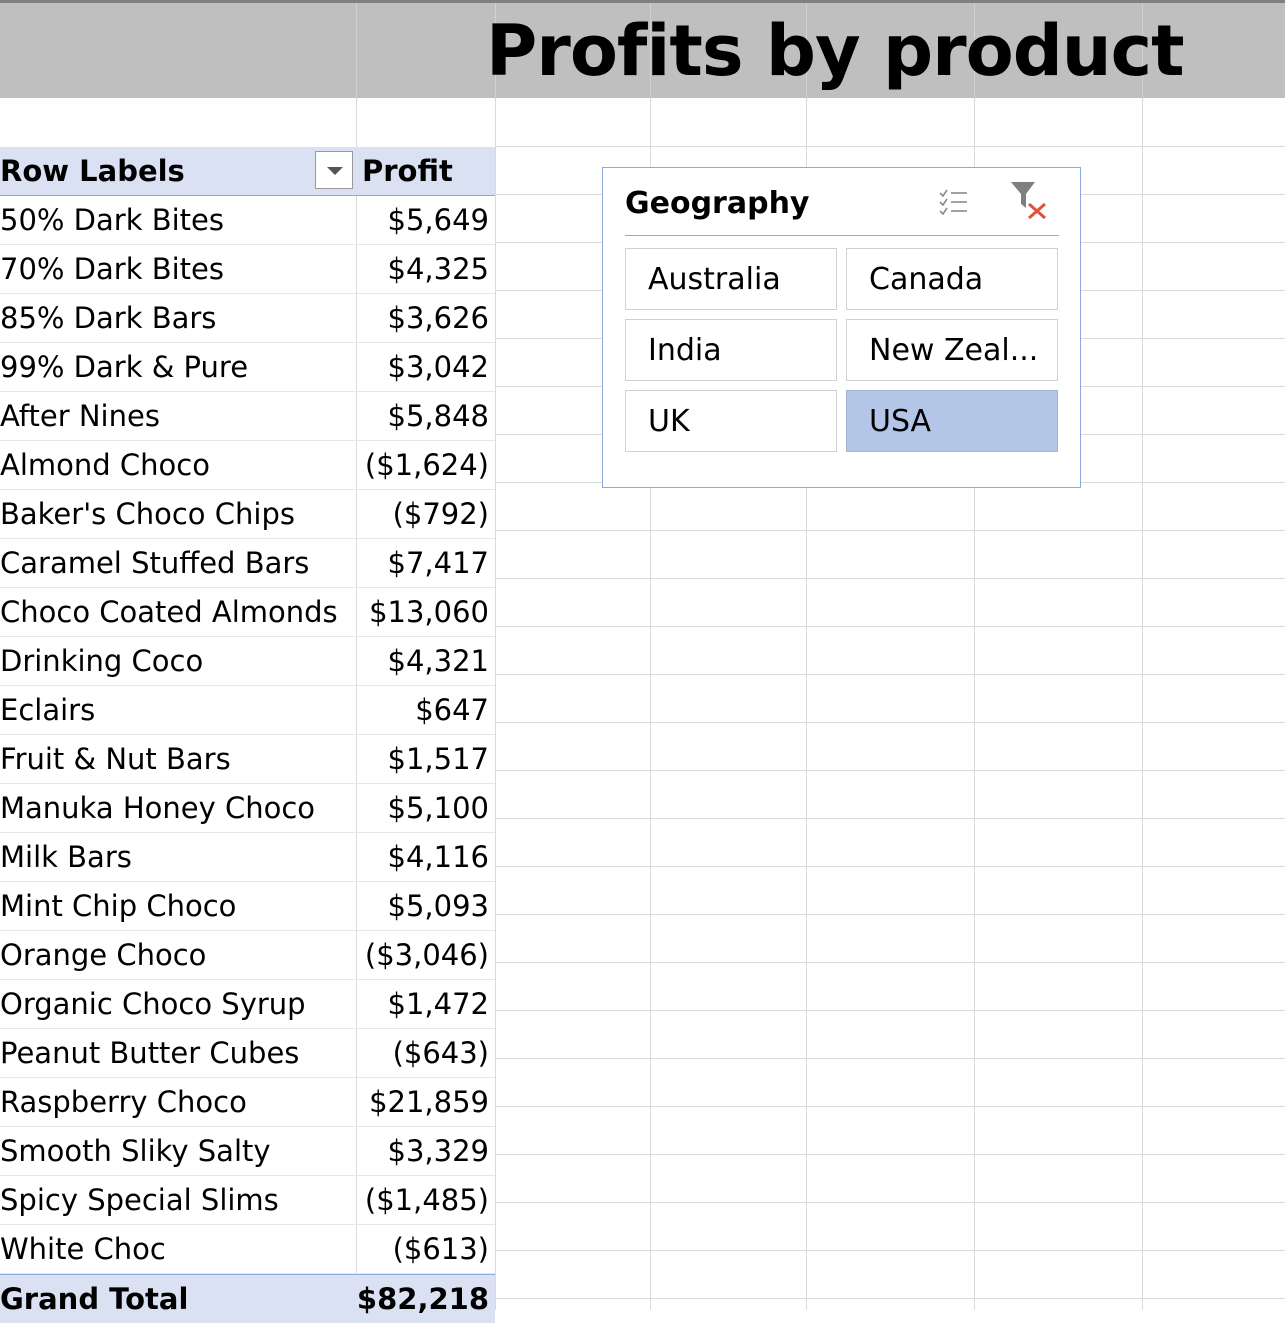 The height and width of the screenshot is (1323, 1285). Describe the element at coordinates (83, 1249) in the screenshot. I see `product-name: White Choc` at that location.